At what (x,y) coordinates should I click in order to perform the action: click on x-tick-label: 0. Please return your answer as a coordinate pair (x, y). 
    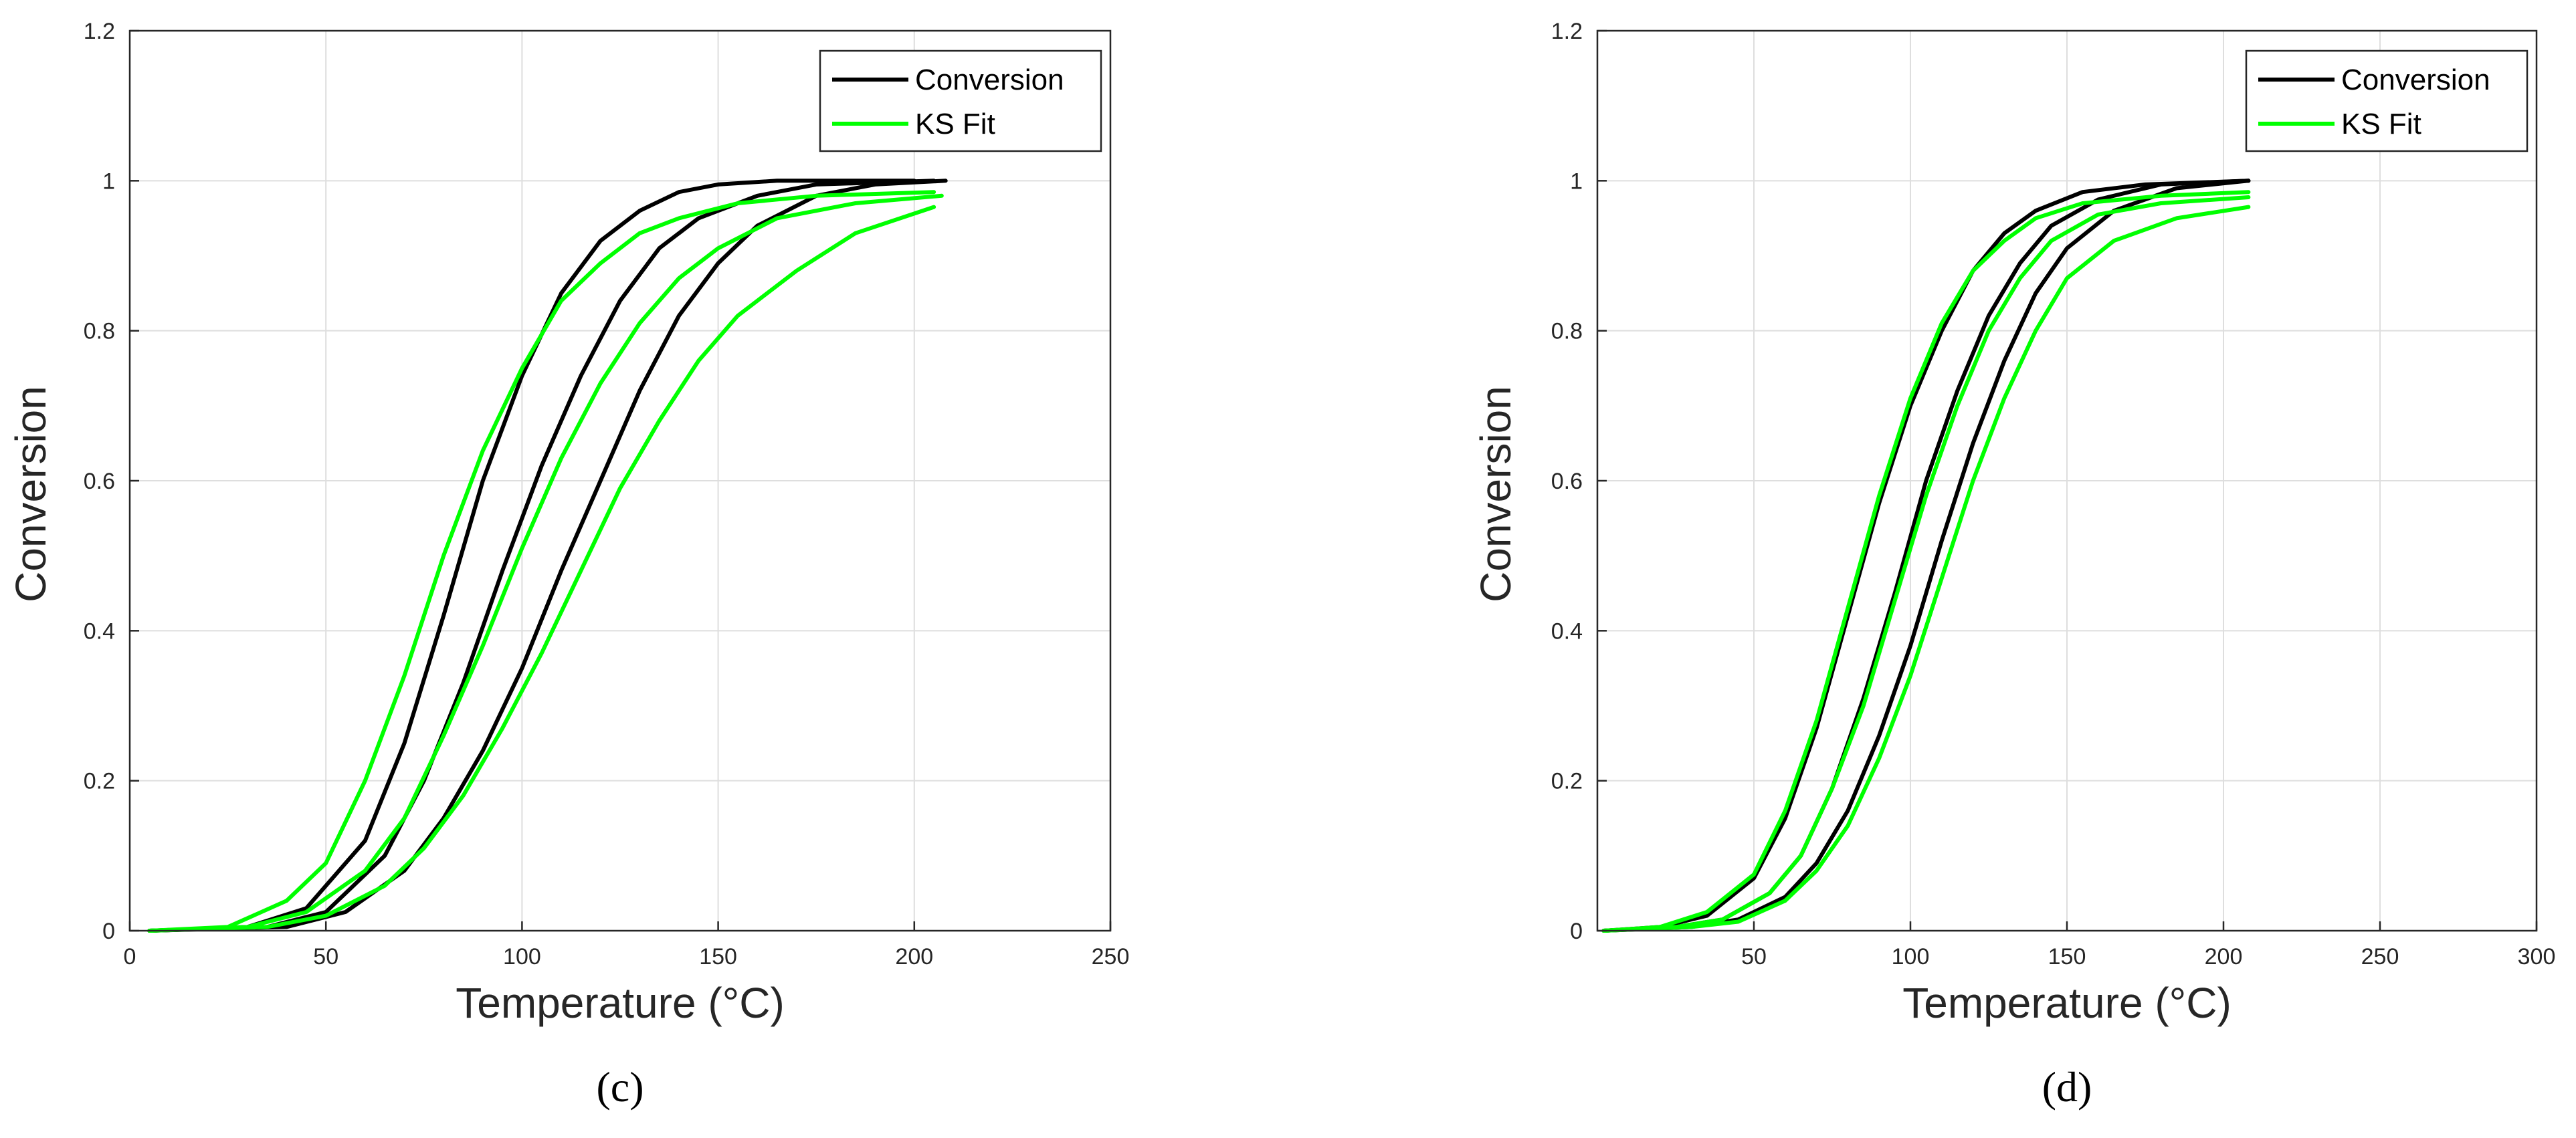
    Looking at the image, I should click on (130, 957).